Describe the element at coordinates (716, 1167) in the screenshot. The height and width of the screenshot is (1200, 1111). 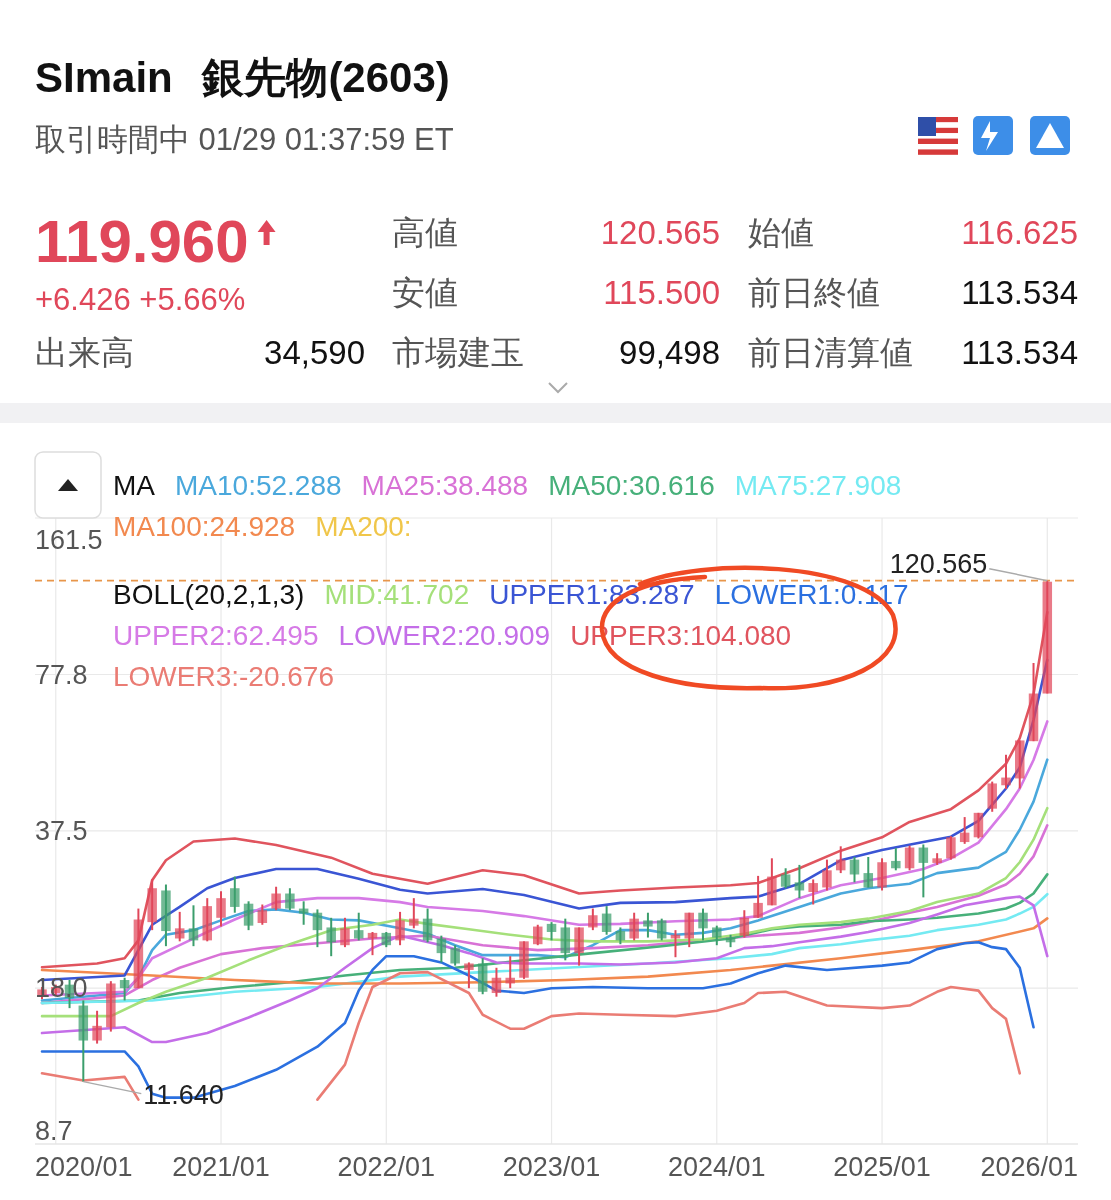
I see `x-tick-label: 2024/01` at that location.